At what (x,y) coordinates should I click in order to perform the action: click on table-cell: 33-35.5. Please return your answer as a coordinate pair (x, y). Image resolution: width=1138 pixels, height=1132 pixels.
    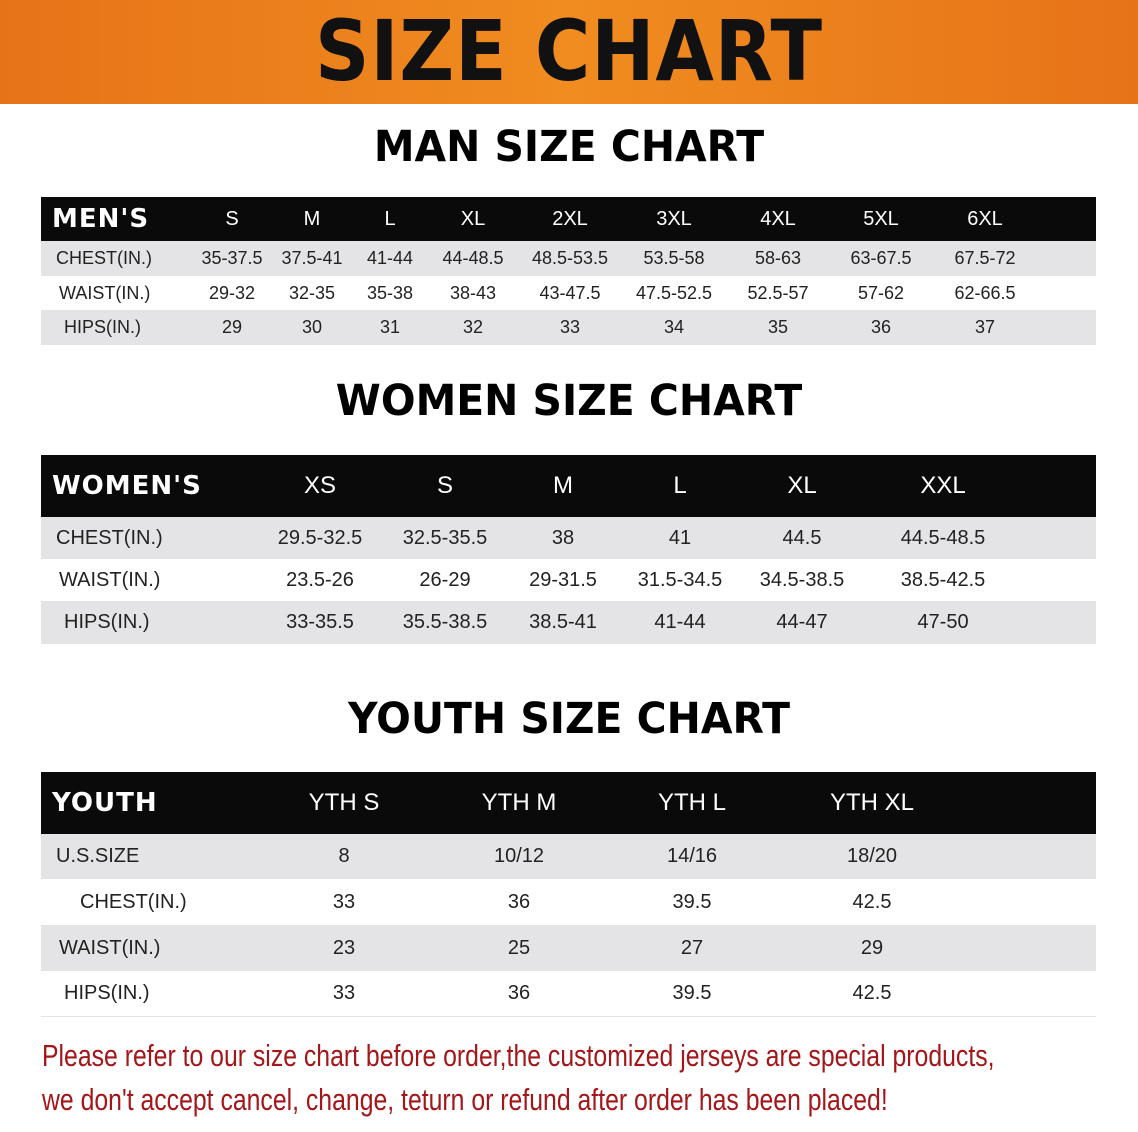
    Looking at the image, I should click on (320, 622).